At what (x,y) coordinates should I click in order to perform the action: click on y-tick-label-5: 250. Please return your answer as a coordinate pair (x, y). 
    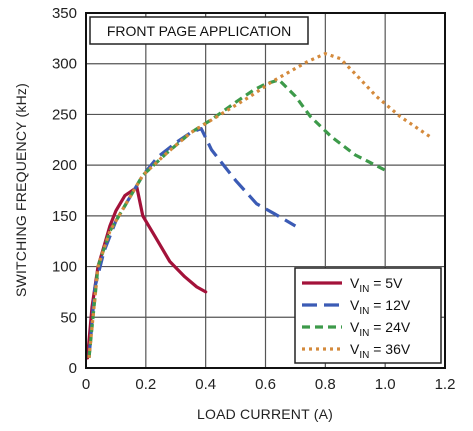
    Looking at the image, I should click on (64, 114).